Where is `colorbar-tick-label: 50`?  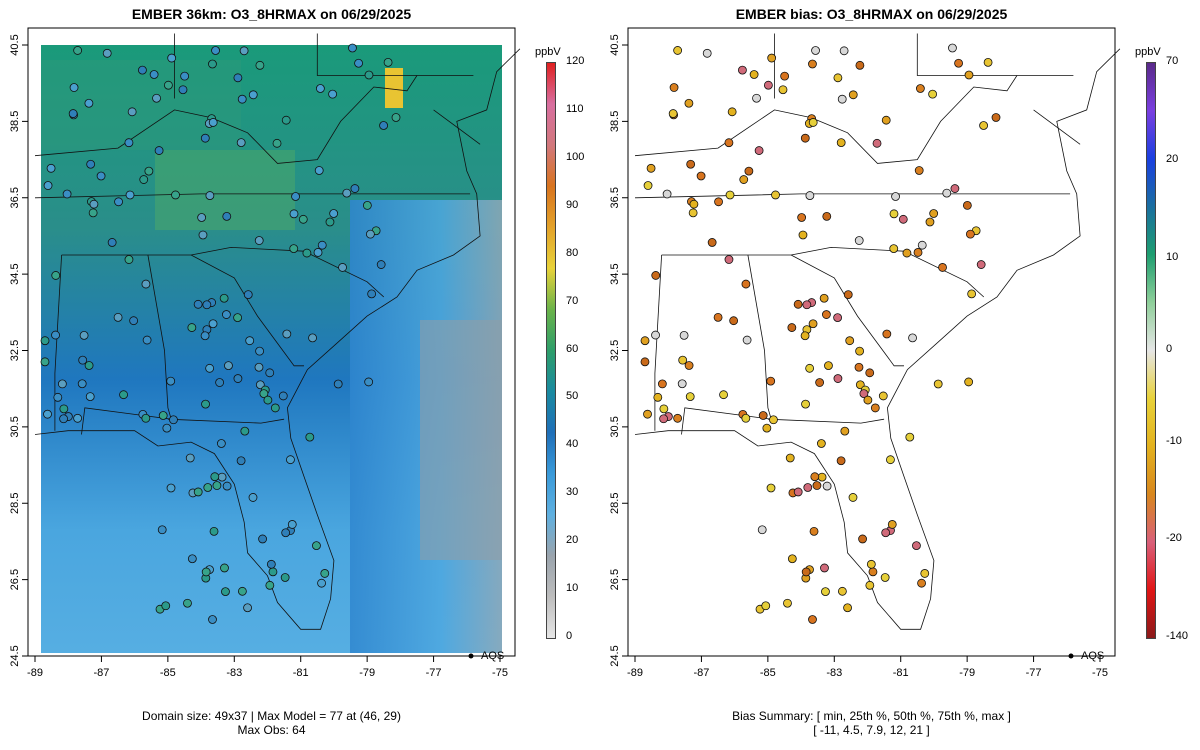
colorbar-tick-label: 50 is located at coordinates (572, 396).